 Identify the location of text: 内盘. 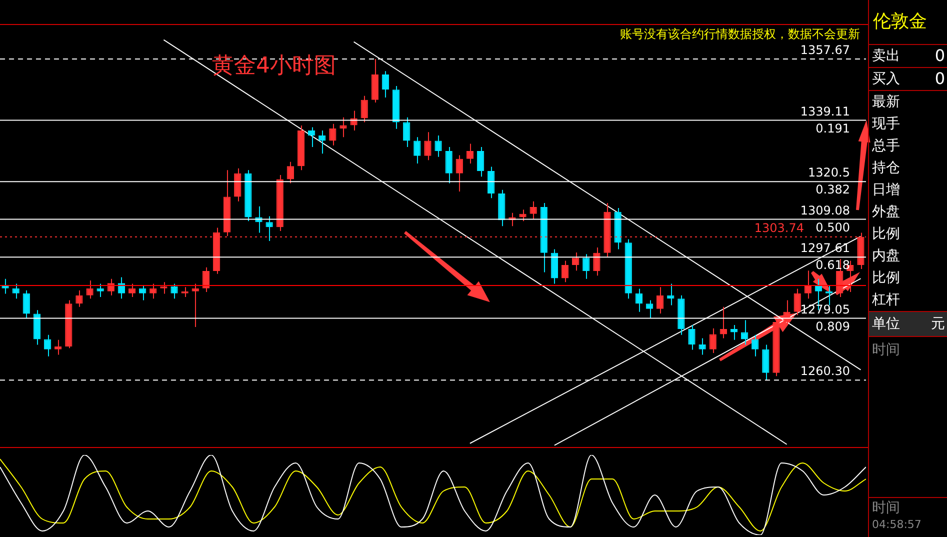
(886, 256).